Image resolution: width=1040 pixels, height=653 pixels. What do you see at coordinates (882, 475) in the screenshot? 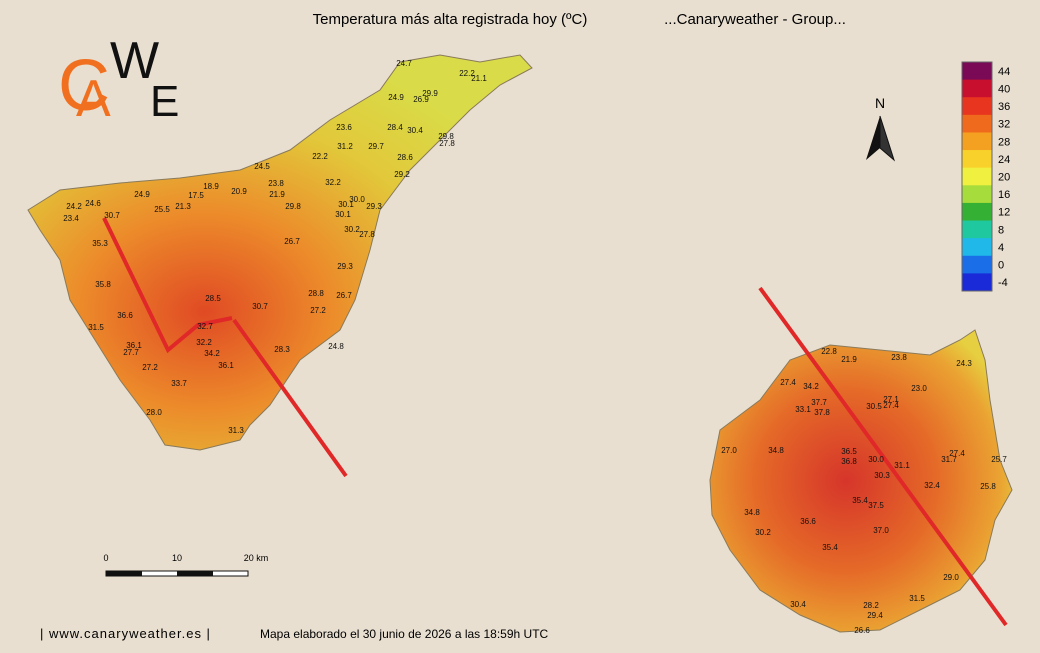
I see `station-temp: 30.3` at bounding box center [882, 475].